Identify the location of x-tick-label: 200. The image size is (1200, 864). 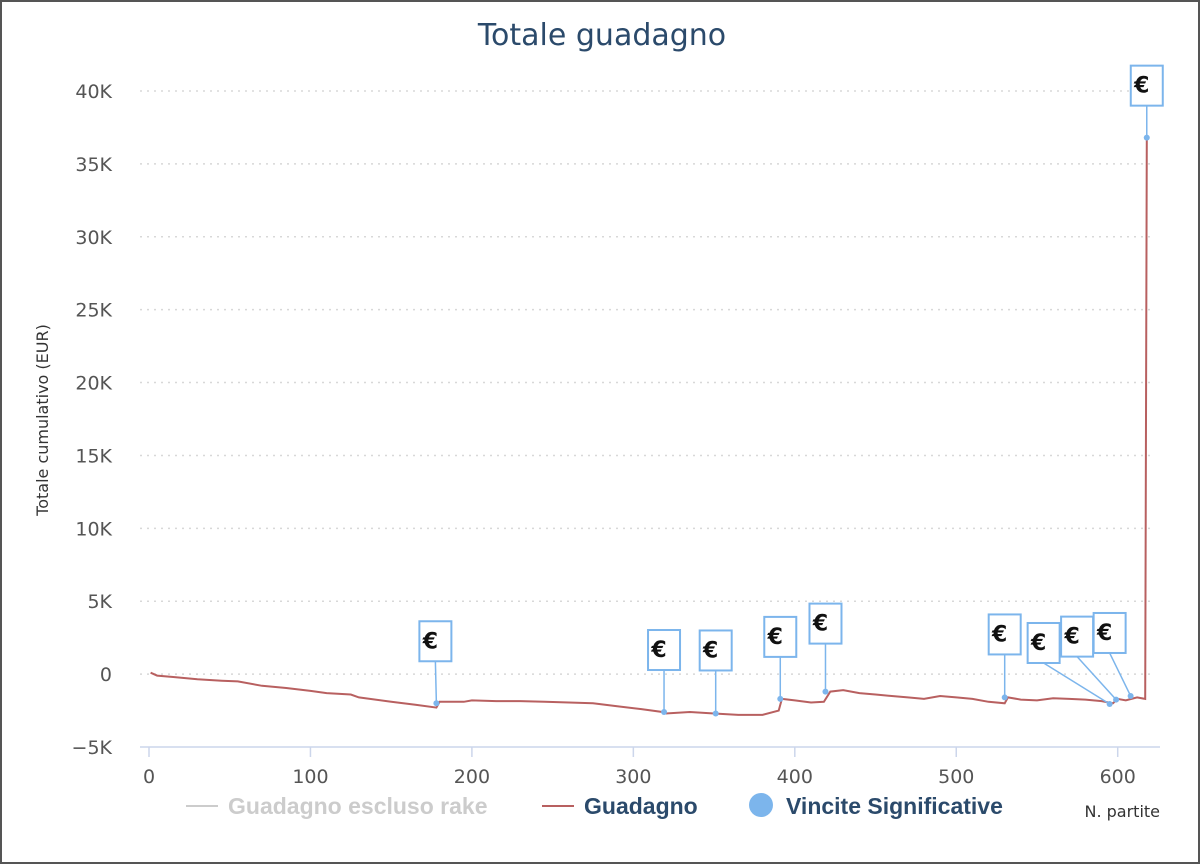
(472, 777).